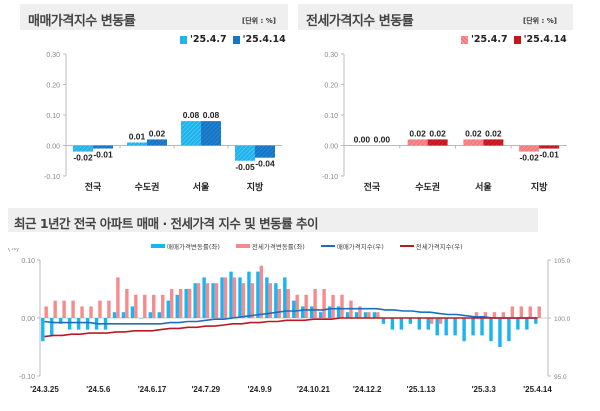 The height and width of the screenshot is (411, 600). I want to click on legend-swatch-sale-index, so click(327, 246).